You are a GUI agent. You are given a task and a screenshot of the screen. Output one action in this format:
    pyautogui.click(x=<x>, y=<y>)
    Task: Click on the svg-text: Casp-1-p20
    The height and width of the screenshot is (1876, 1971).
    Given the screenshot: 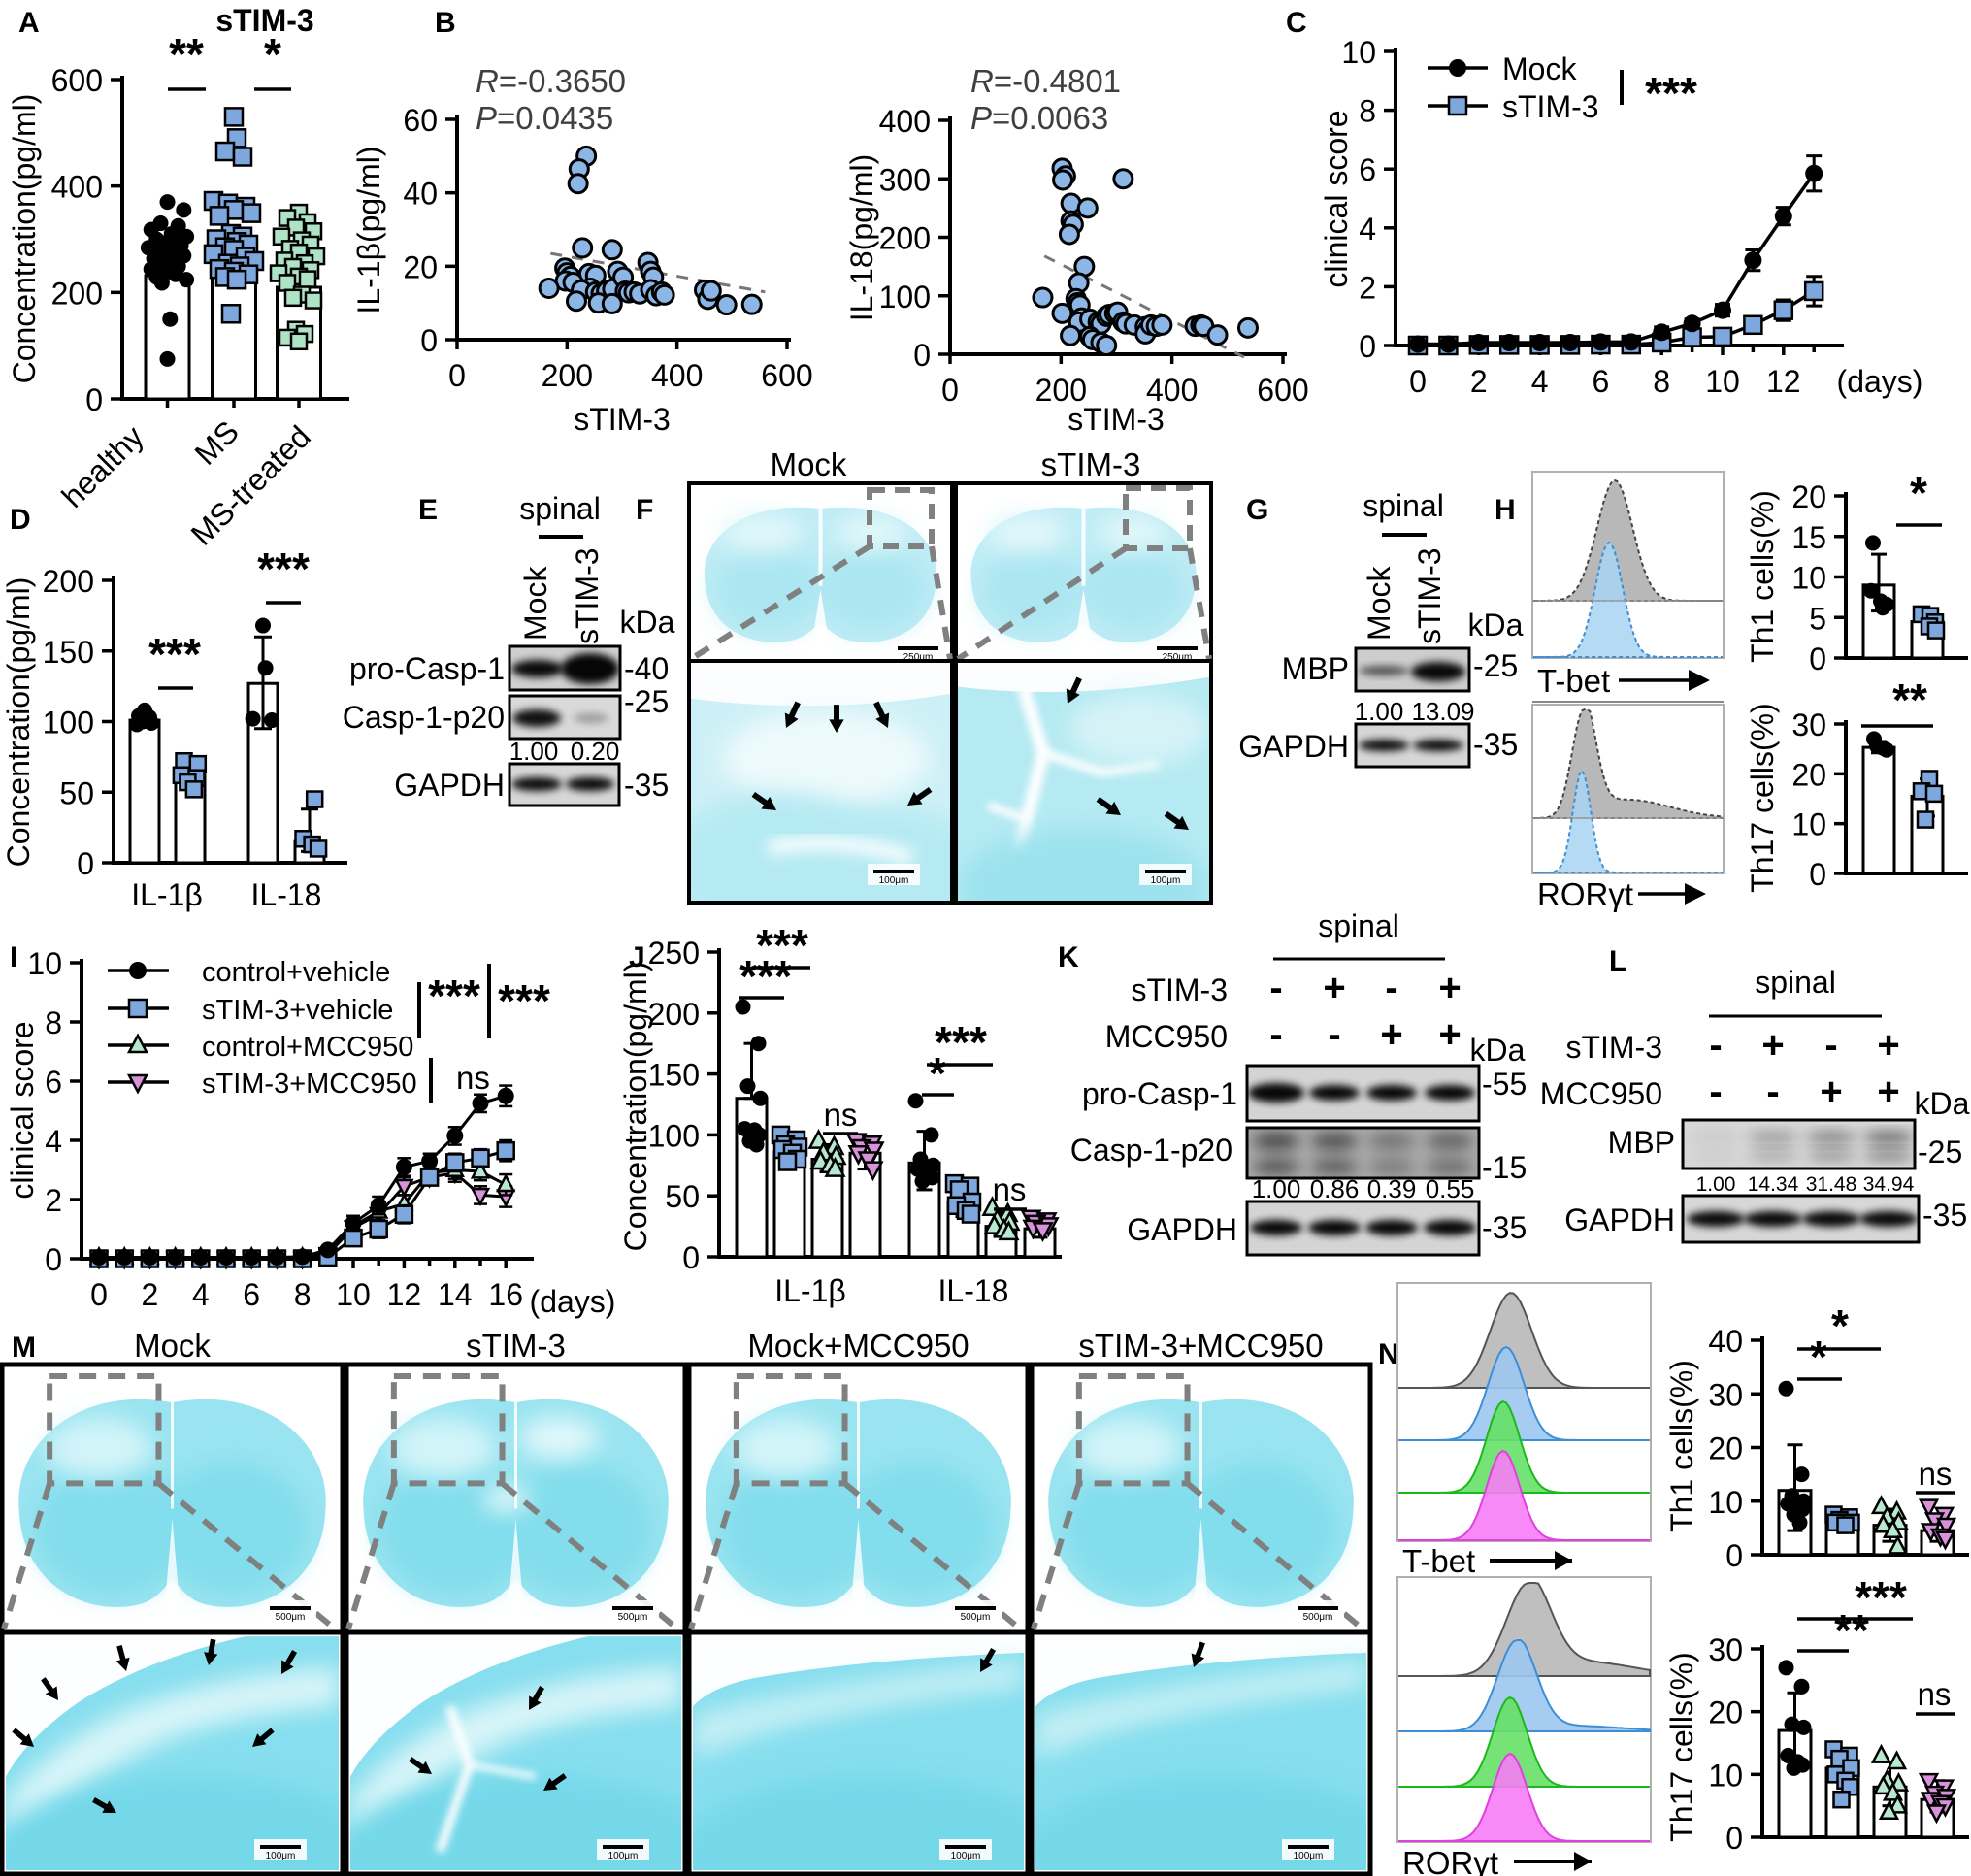 What is the action you would take?
    pyautogui.click(x=424, y=717)
    